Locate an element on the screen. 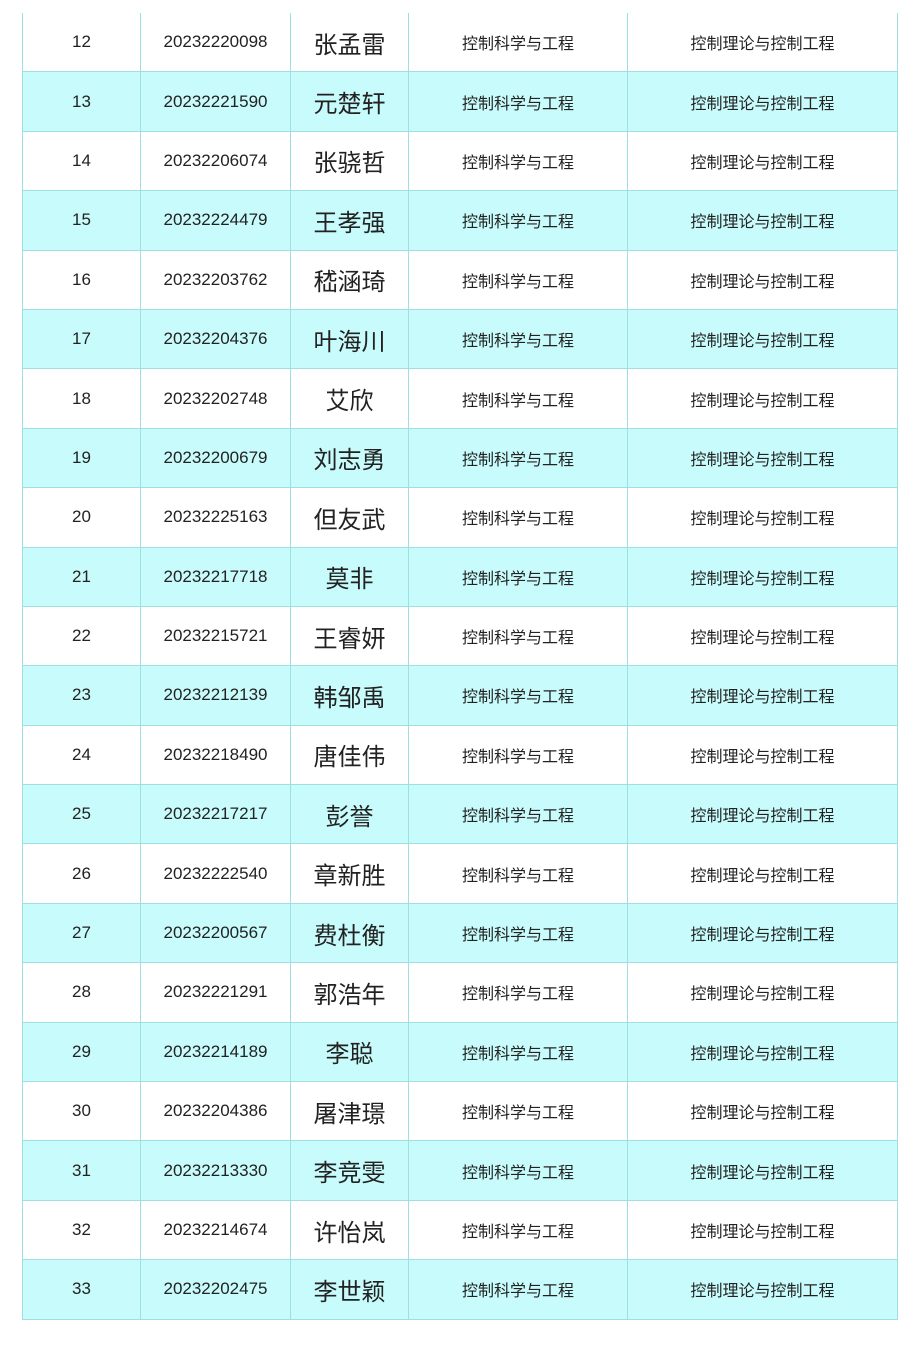 This screenshot has width=916, height=1360. row-number-cell: 12 is located at coordinates (81, 43).